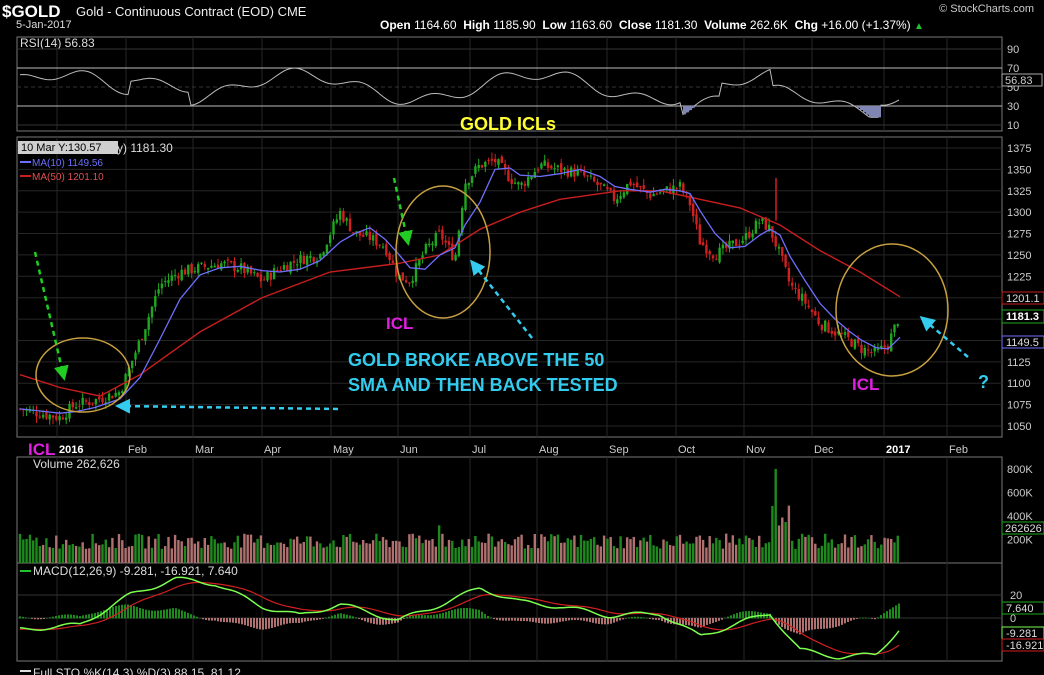 The height and width of the screenshot is (675, 1044). I want to click on macd-axis-tick: 20, so click(1016, 596).